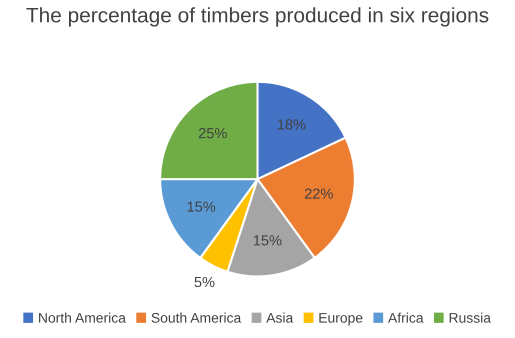 The image size is (515, 338). Describe the element at coordinates (212, 133) in the screenshot. I see `data-label: 25%` at that location.